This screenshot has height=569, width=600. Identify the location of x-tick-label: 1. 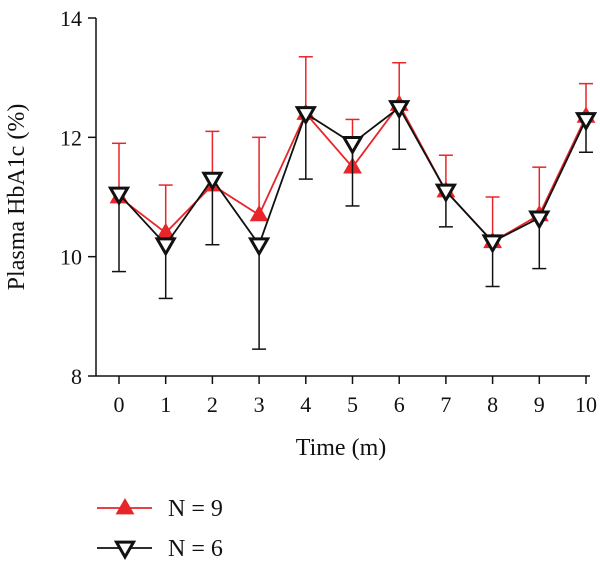
(165, 404).